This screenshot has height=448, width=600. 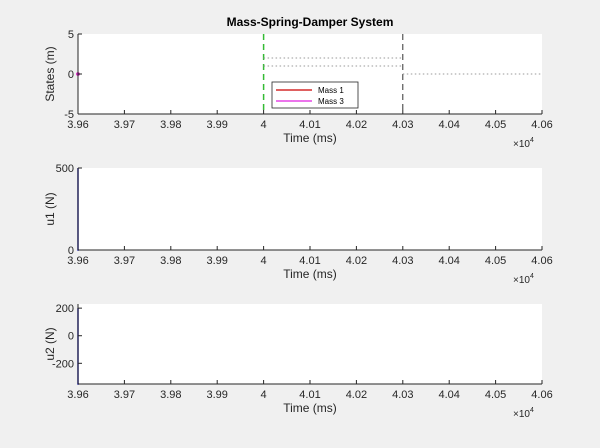 What do you see at coordinates (310, 22) in the screenshot?
I see `chart-title: Mass-Spring-Damper System` at bounding box center [310, 22].